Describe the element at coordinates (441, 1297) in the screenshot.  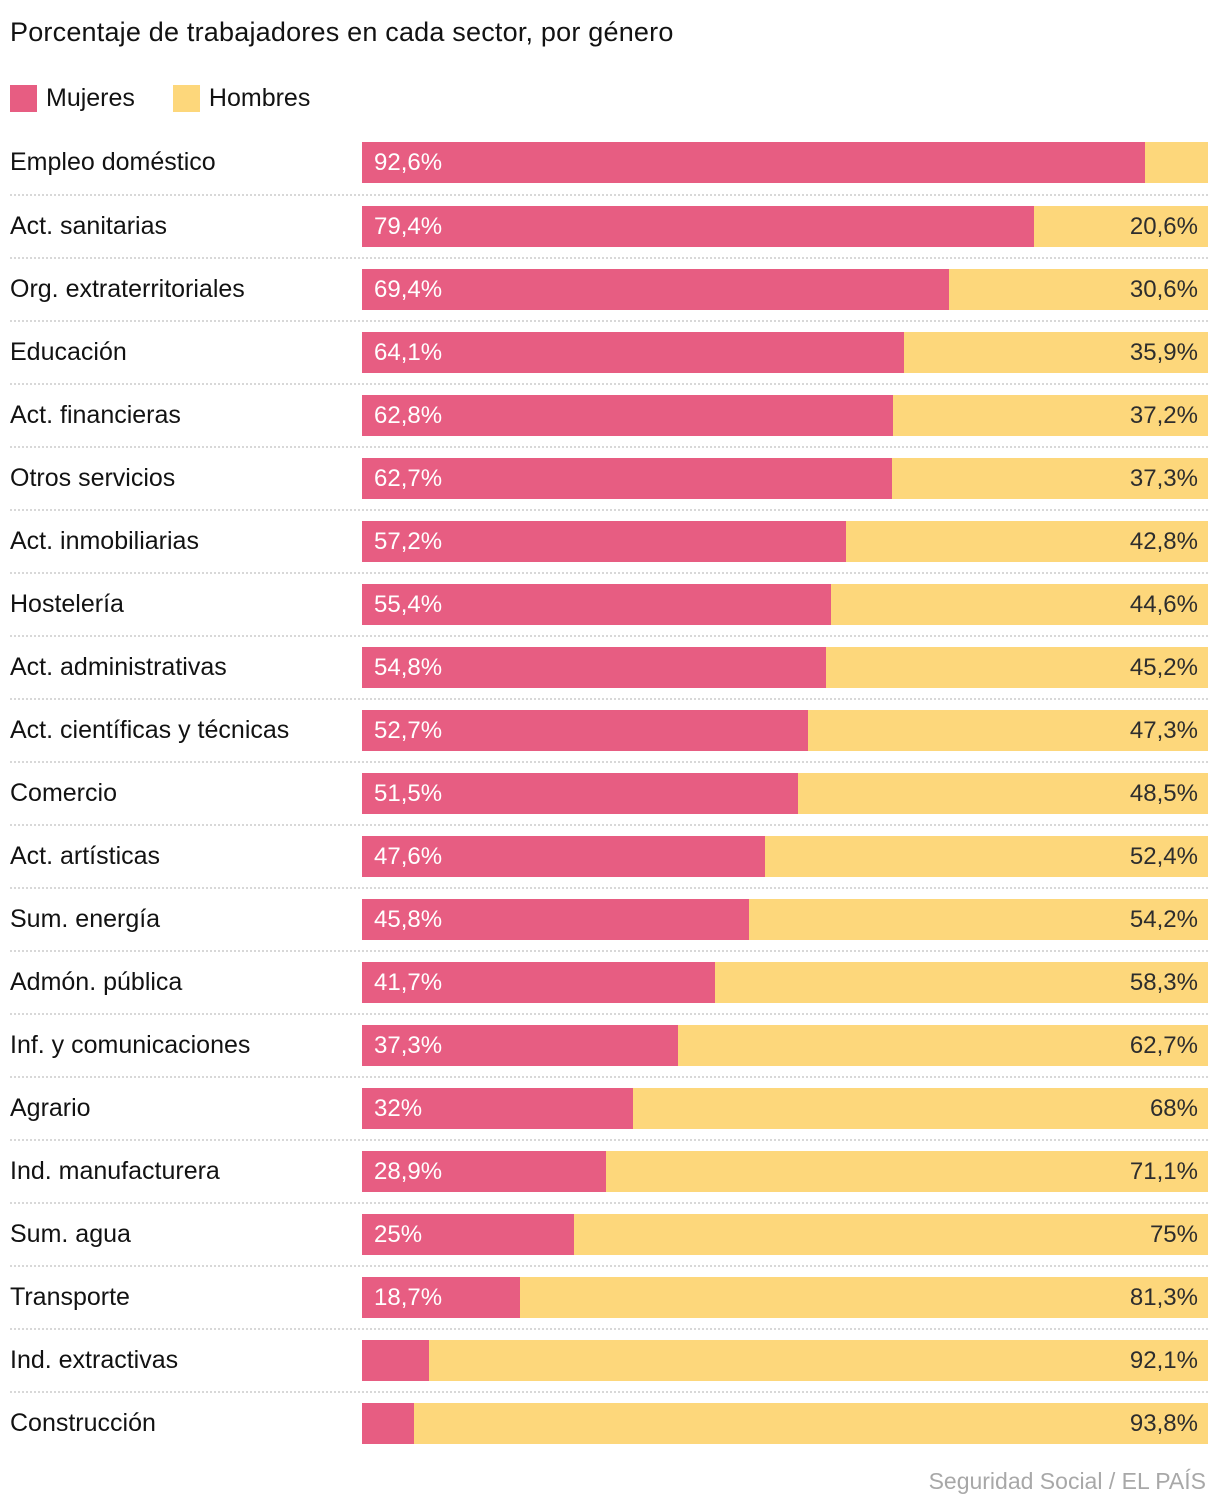
I see `bar-segment-mujeres: 18,7%` at that location.